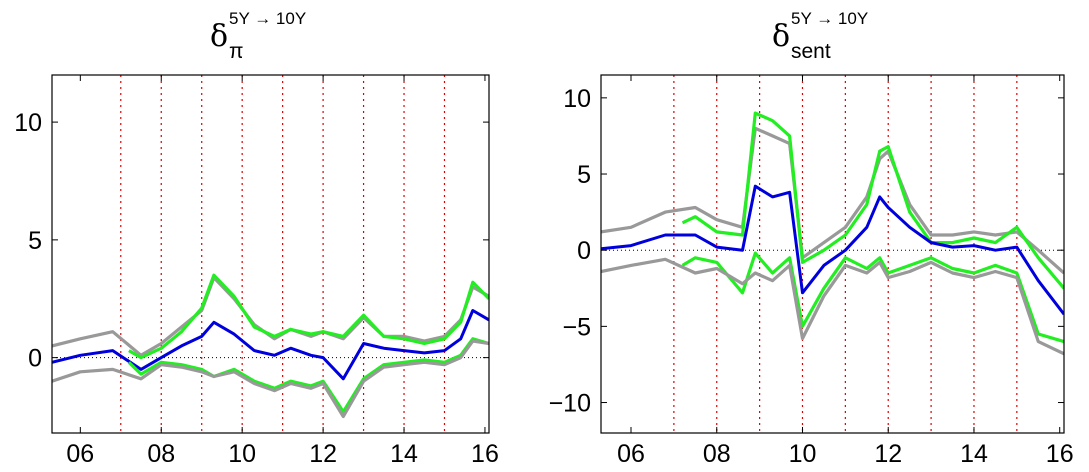  Describe the element at coordinates (811, 51) in the screenshot. I see `title-subscript: sent` at that location.